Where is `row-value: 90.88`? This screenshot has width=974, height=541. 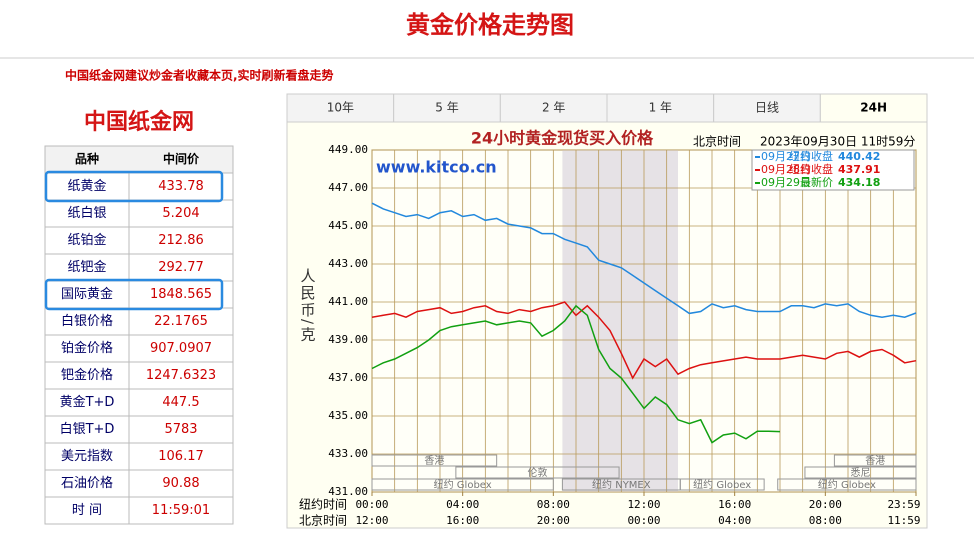 row-value: 90.88 is located at coordinates (180, 483).